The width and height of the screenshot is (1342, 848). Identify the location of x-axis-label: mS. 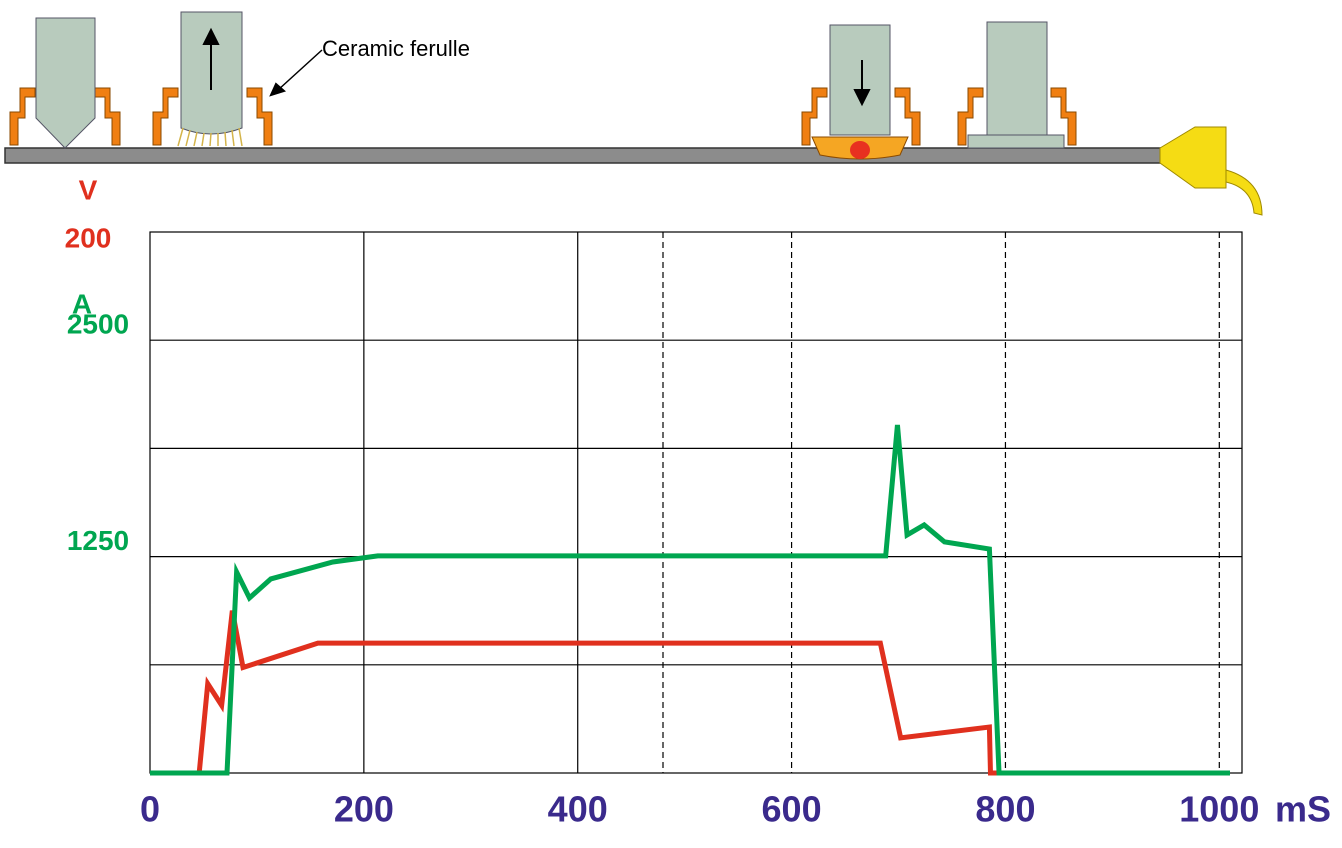
(1303, 809).